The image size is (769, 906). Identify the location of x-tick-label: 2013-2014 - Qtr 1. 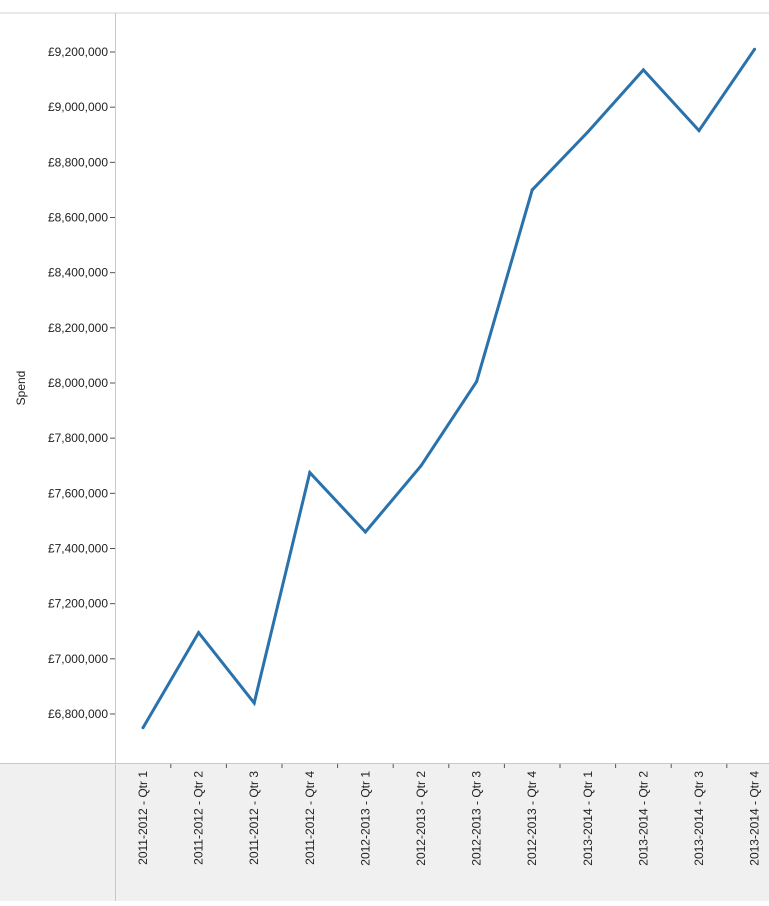
(588, 818).